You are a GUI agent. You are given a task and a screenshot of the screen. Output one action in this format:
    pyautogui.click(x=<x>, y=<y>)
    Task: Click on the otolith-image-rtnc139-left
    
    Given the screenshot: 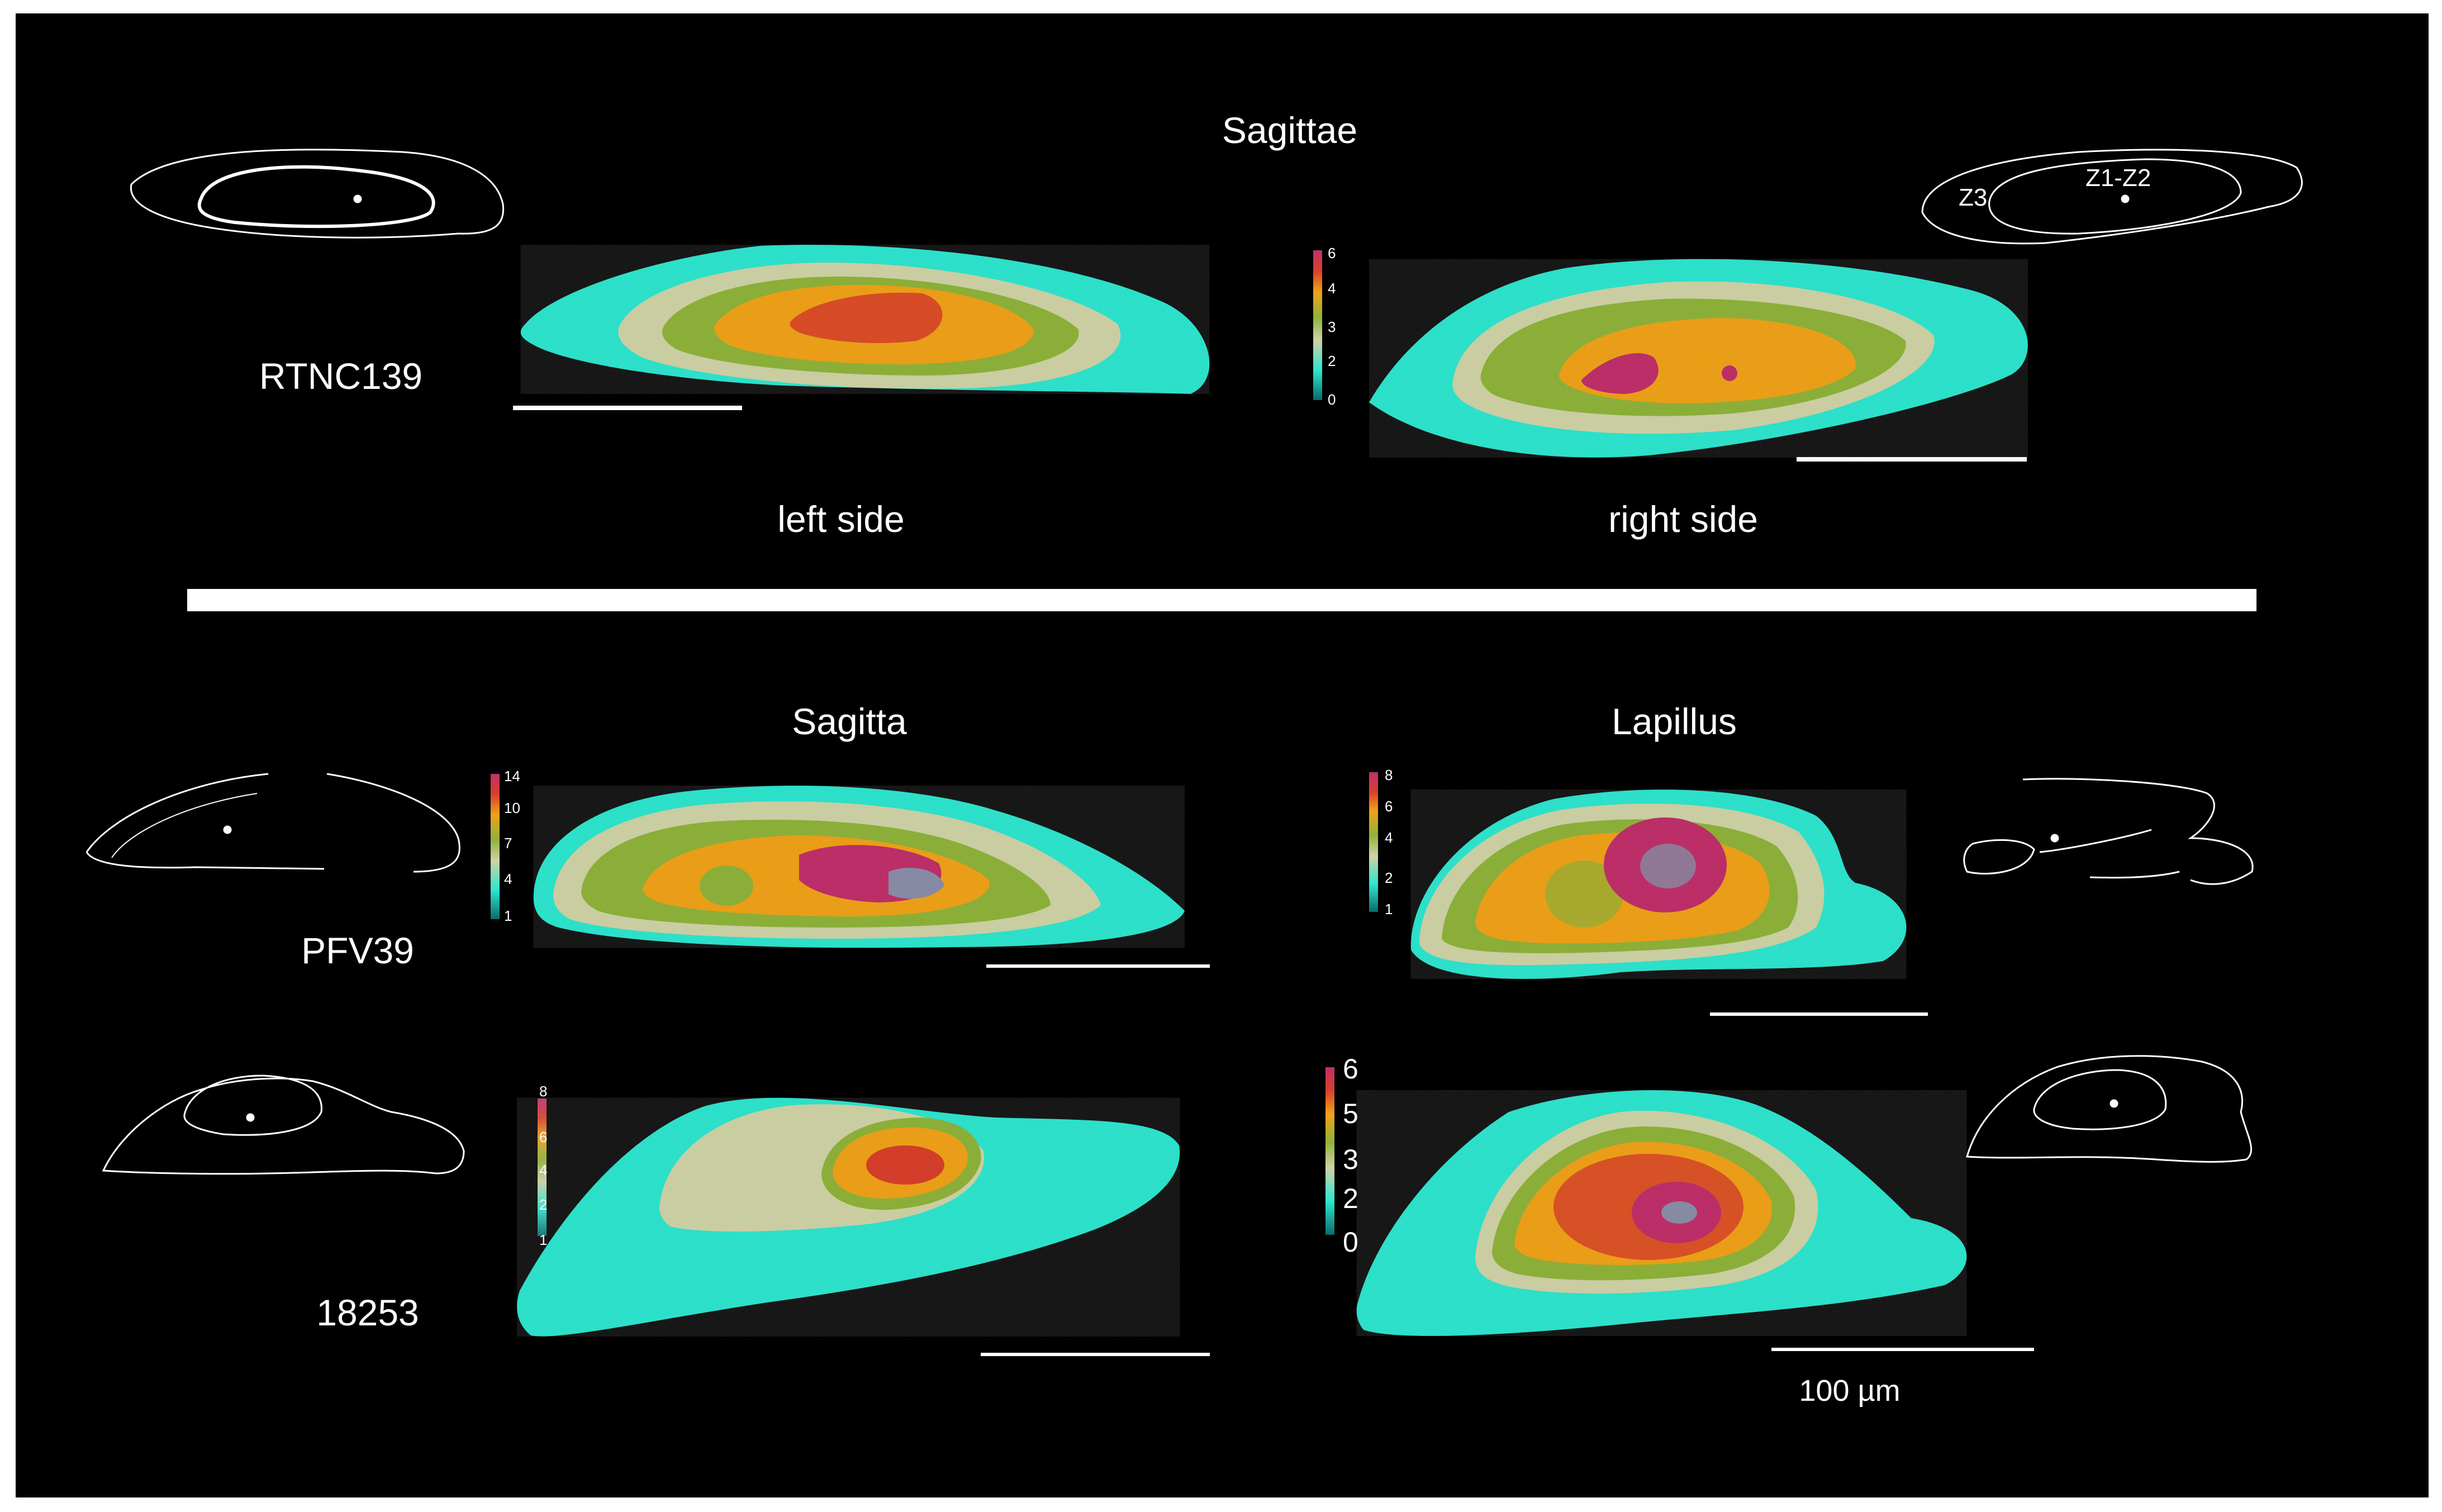 What is the action you would take?
    pyautogui.click(x=865, y=319)
    